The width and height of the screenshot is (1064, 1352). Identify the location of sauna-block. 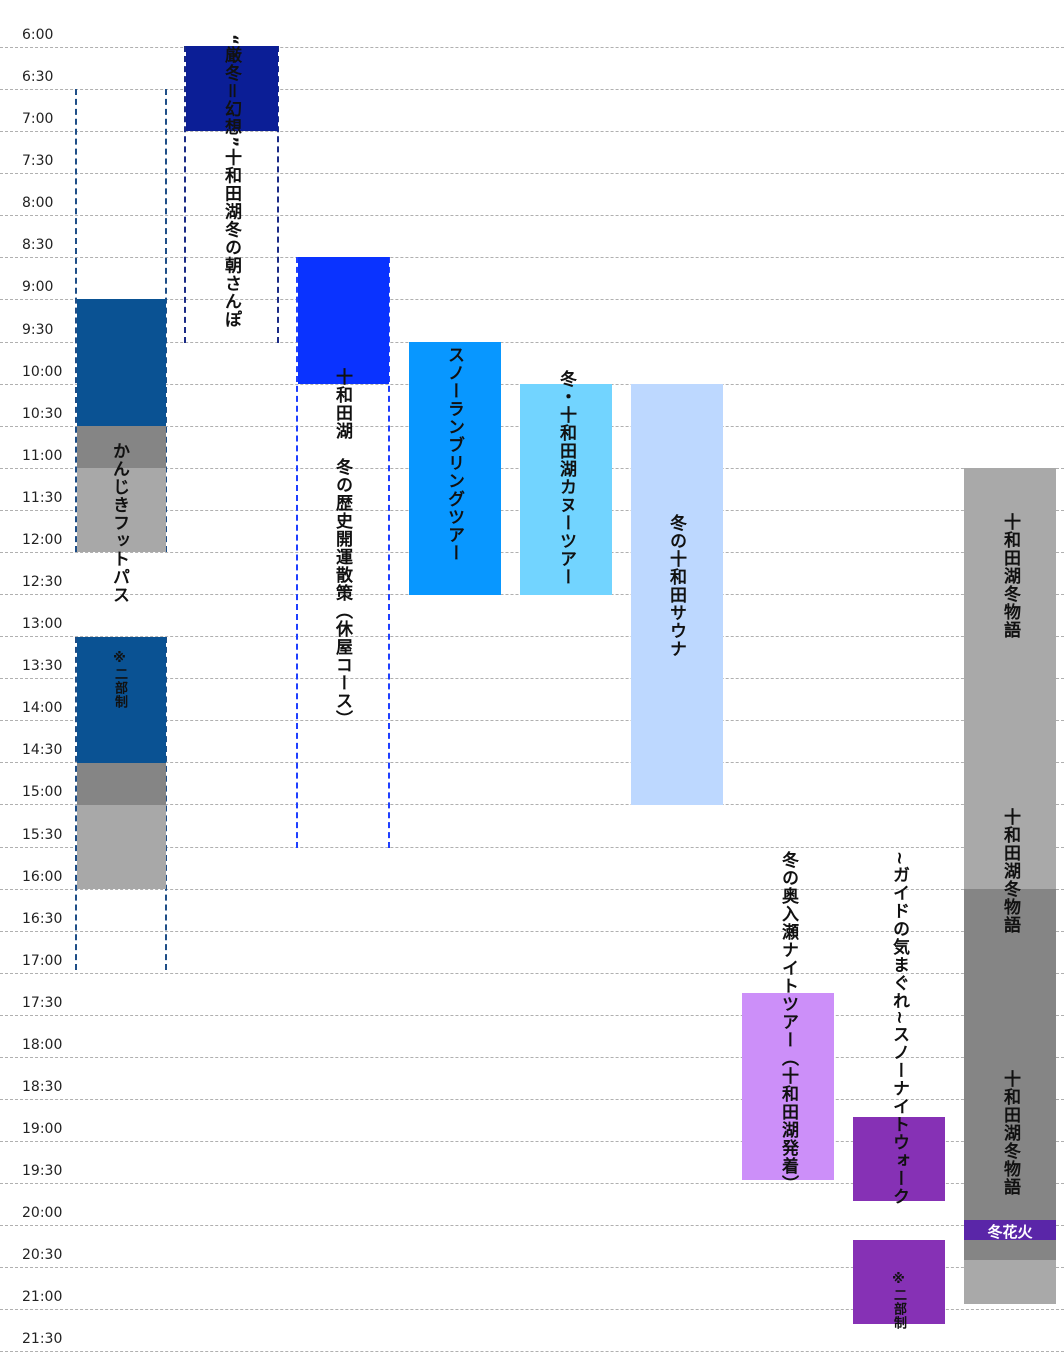
(677, 594).